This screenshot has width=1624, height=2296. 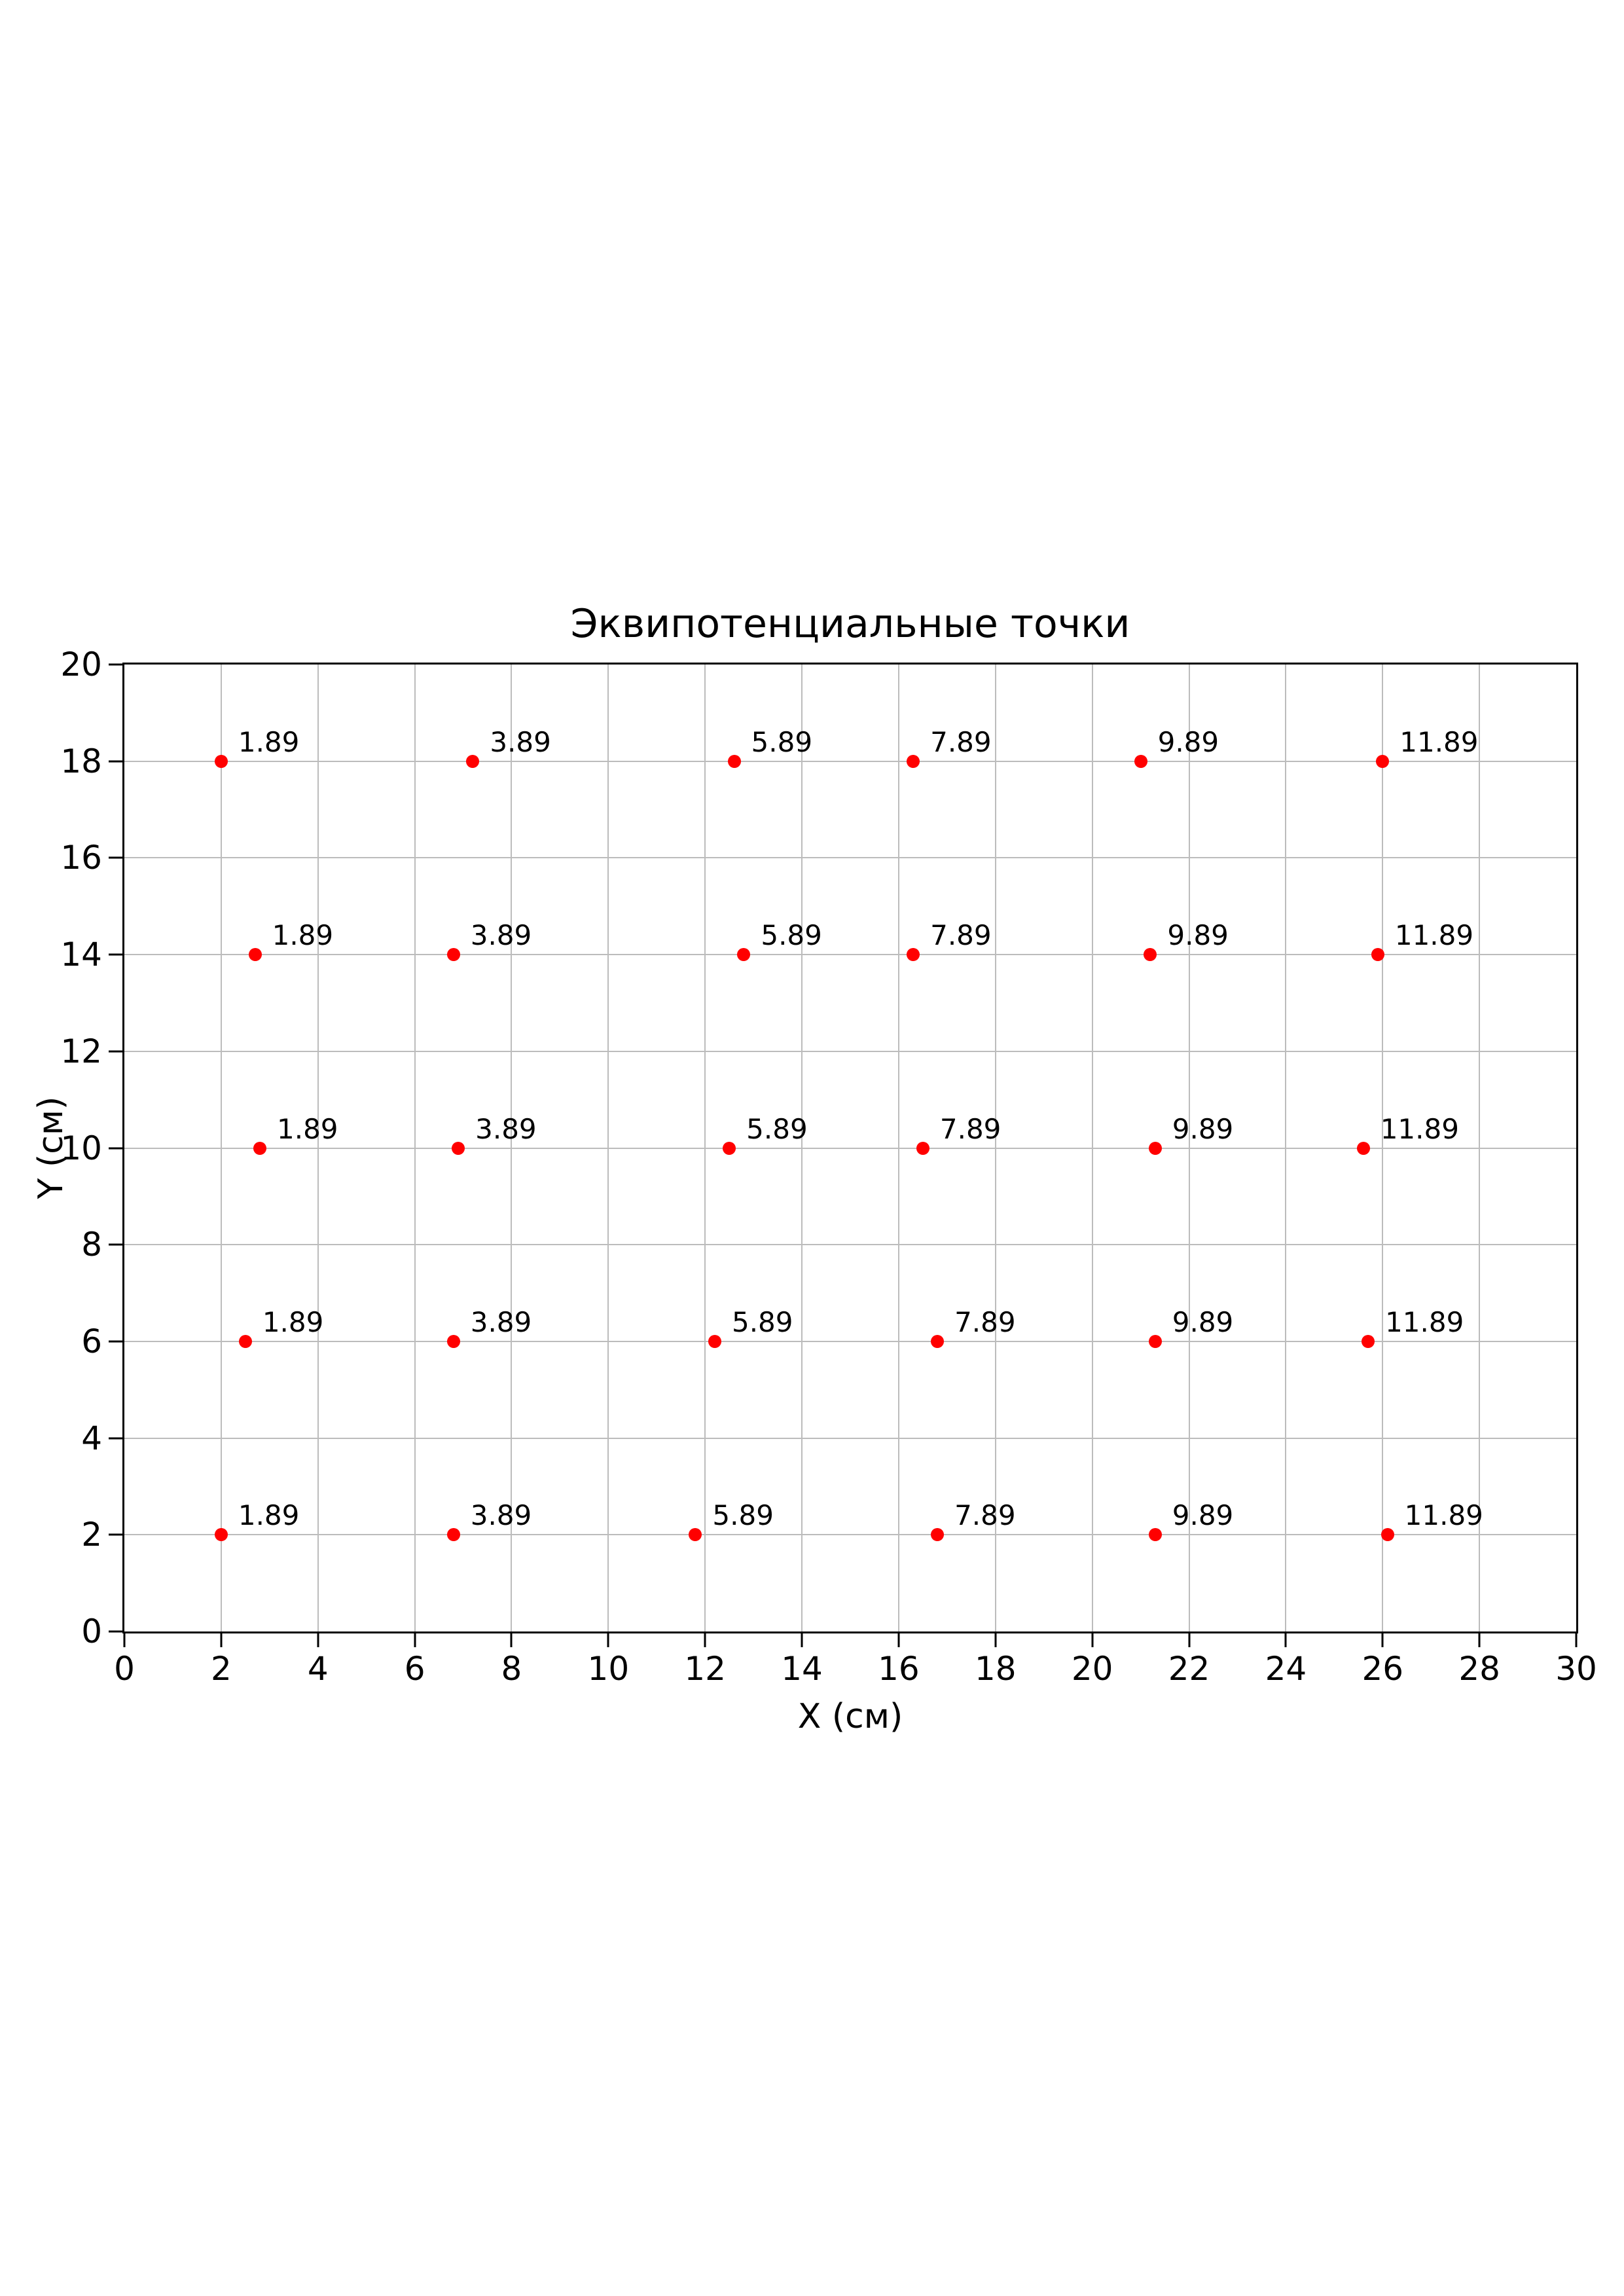 What do you see at coordinates (221, 1669) in the screenshot?
I see `x-tick-label: 2` at bounding box center [221, 1669].